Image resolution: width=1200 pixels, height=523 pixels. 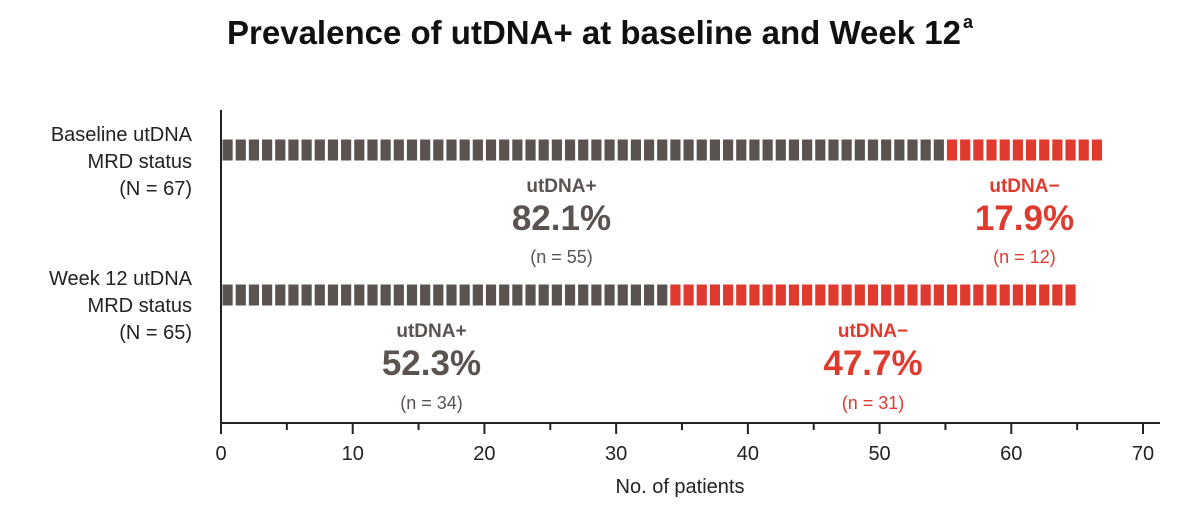 What do you see at coordinates (155, 333) in the screenshot?
I see `row-label-line: (N = 65)` at bounding box center [155, 333].